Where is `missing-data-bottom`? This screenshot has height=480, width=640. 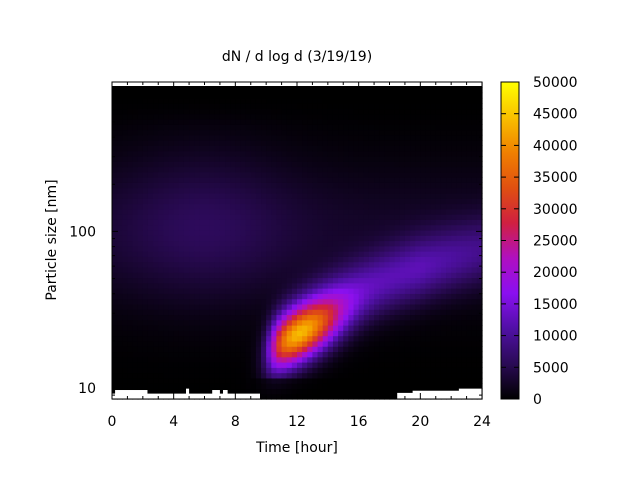 missing-data-bottom is located at coordinates (470, 393).